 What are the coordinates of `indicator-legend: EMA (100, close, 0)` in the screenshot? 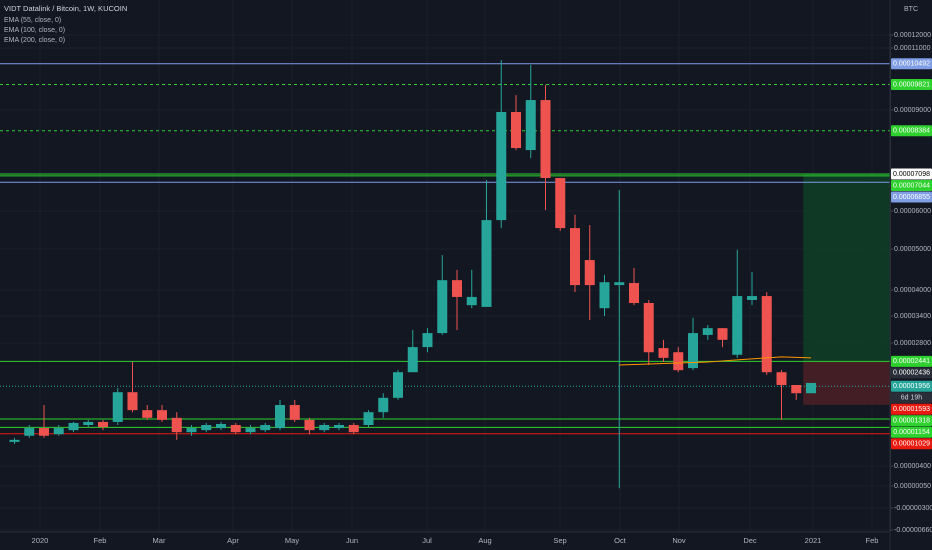 It's located at (34, 30).